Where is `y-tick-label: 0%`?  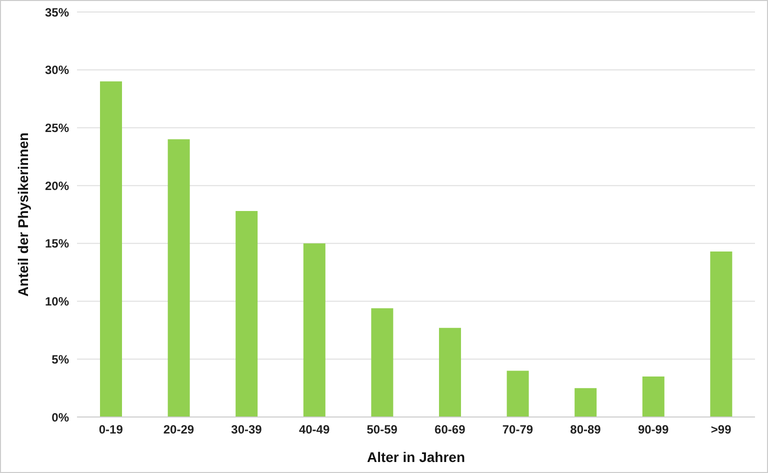 y-tick-label: 0% is located at coordinates (61, 417).